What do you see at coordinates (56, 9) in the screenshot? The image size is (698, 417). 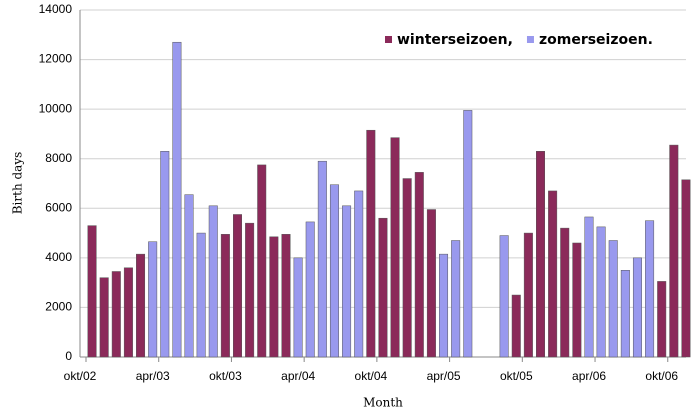 I see `y-tick-label: 14000` at bounding box center [56, 9].